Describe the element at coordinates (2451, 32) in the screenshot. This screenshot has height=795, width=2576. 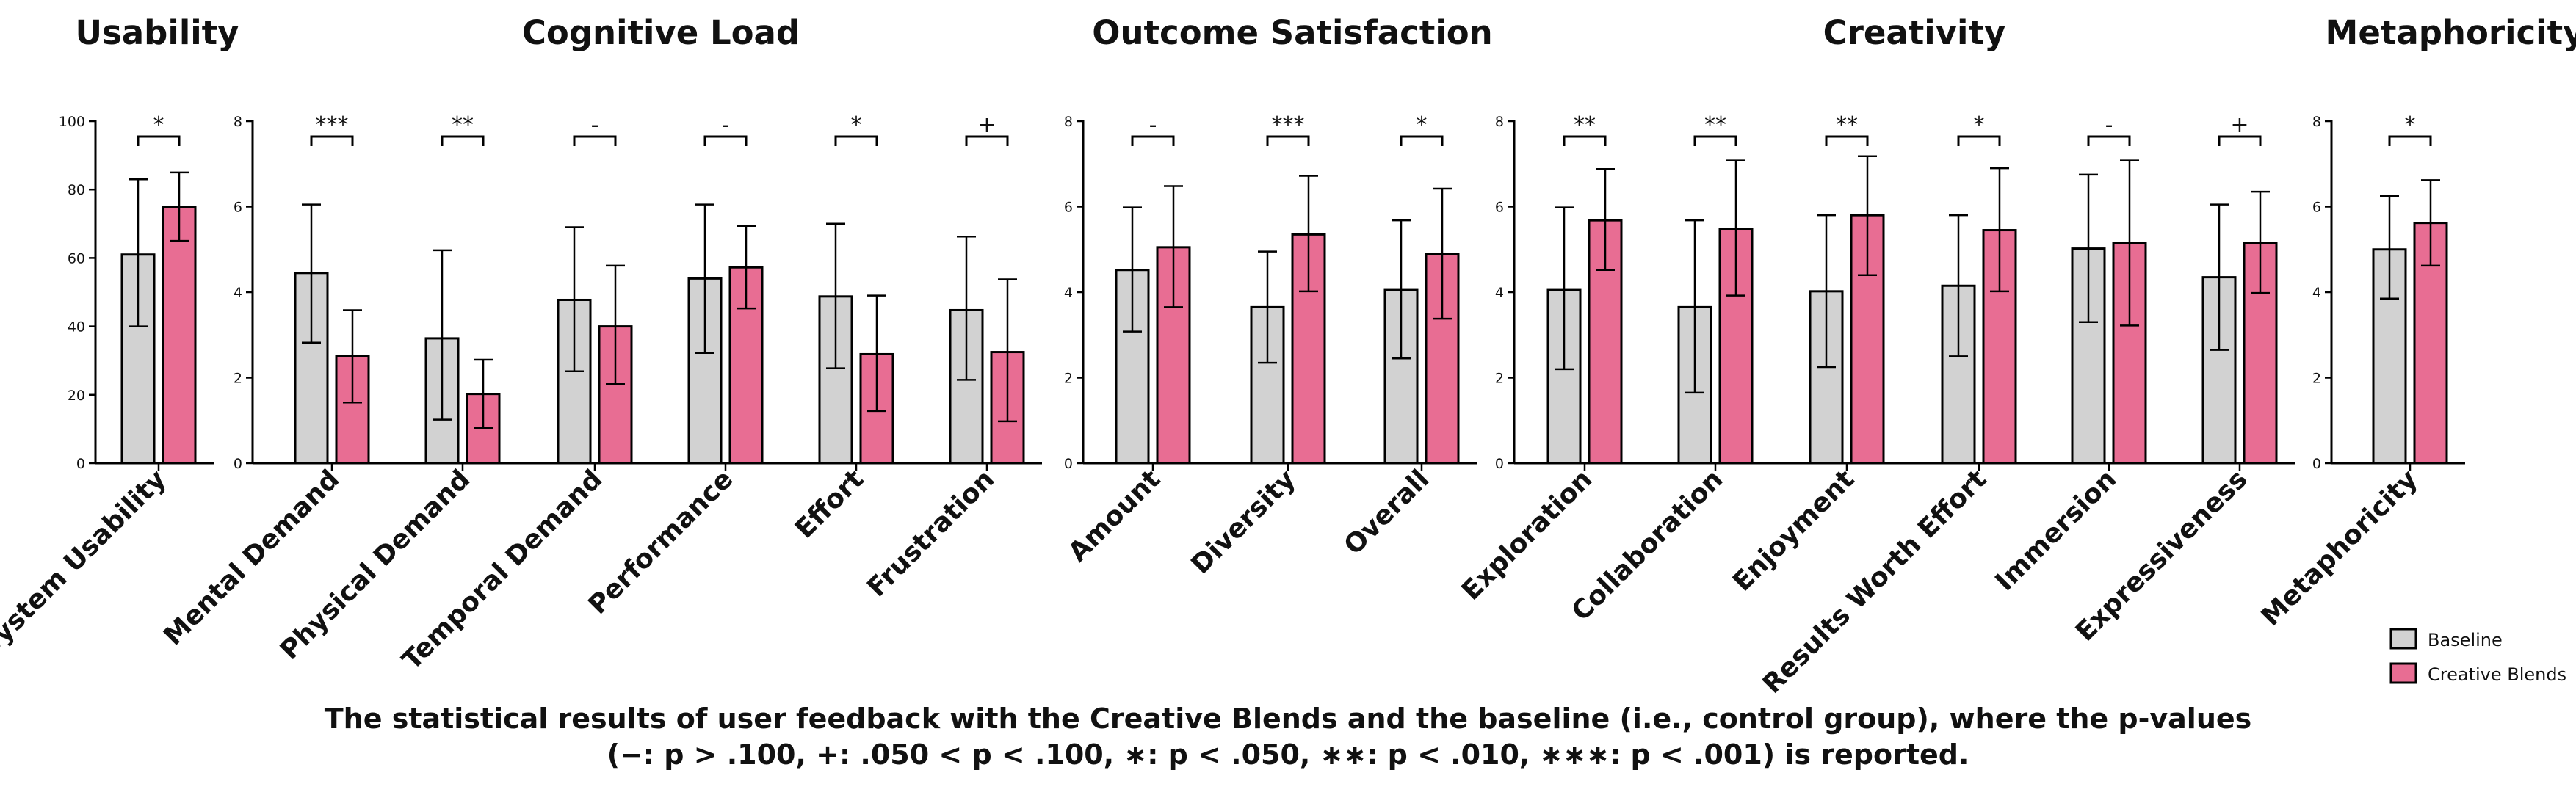
I see `panel-title: Metaphoricity` at that location.